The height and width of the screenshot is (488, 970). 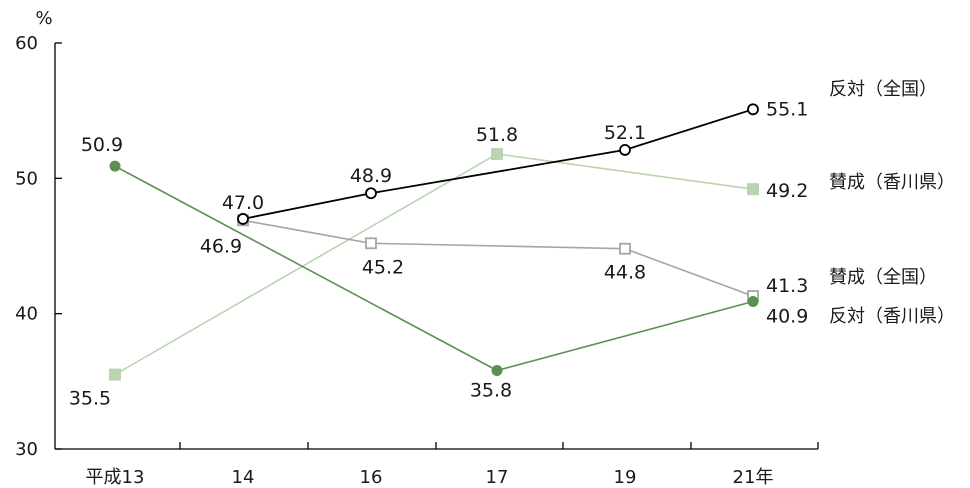 I want to click on x-tick-label: 平成13, so click(x=115, y=477).